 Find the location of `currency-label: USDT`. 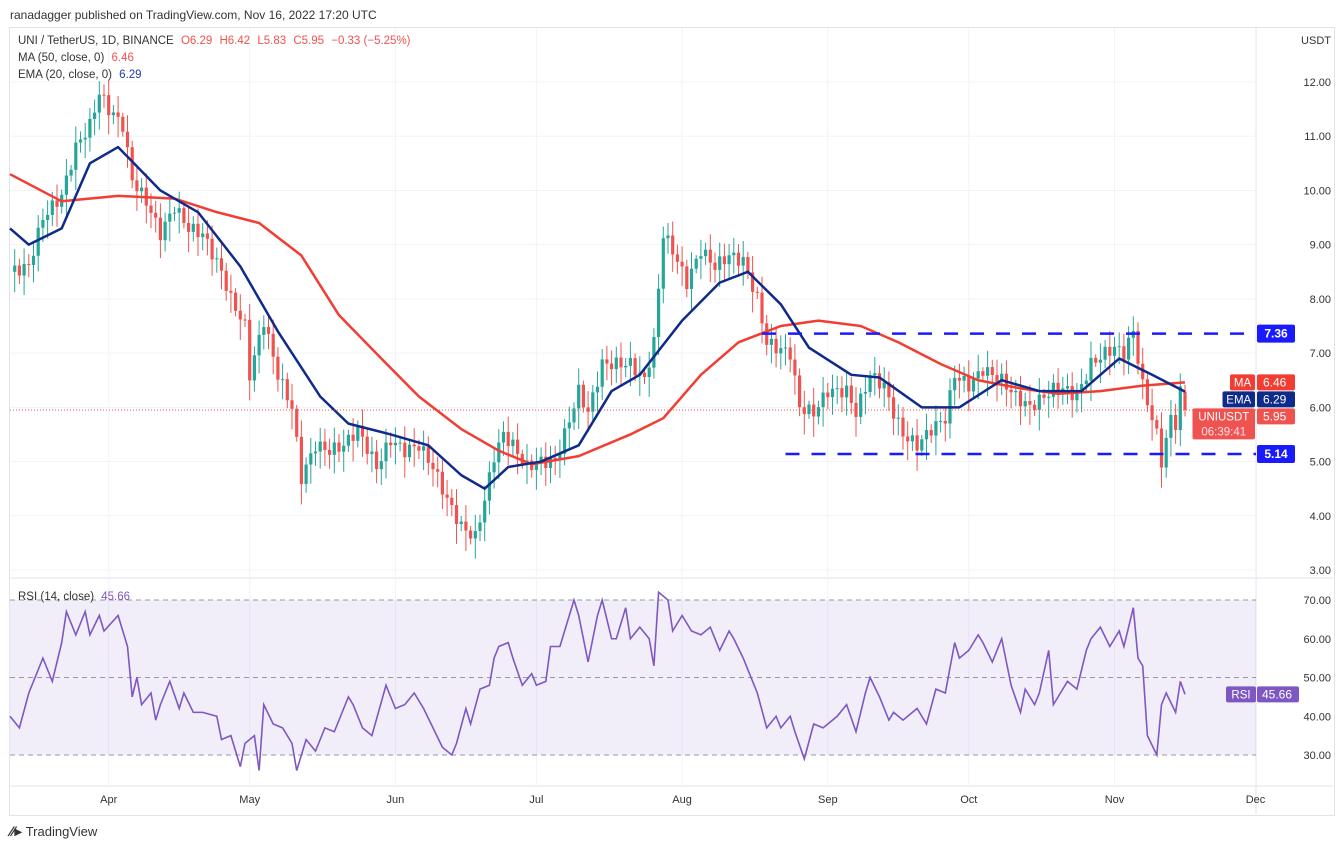

currency-label: USDT is located at coordinates (1316, 41).